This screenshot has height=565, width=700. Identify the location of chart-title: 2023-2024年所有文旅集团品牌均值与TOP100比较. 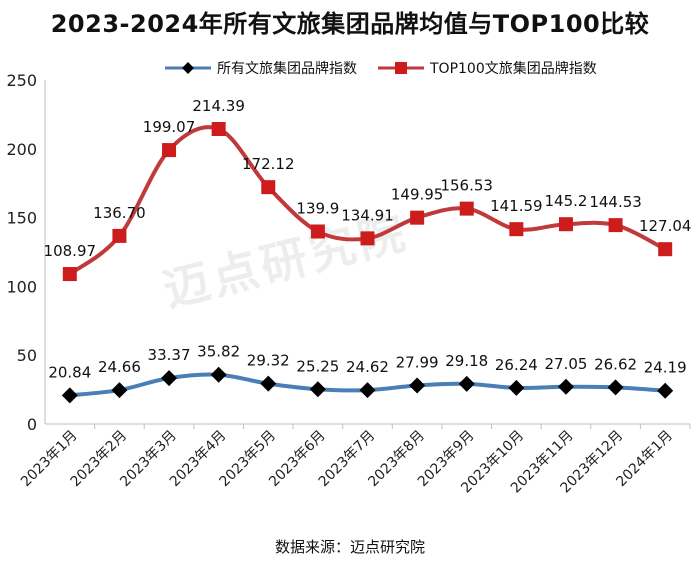
(350, 24).